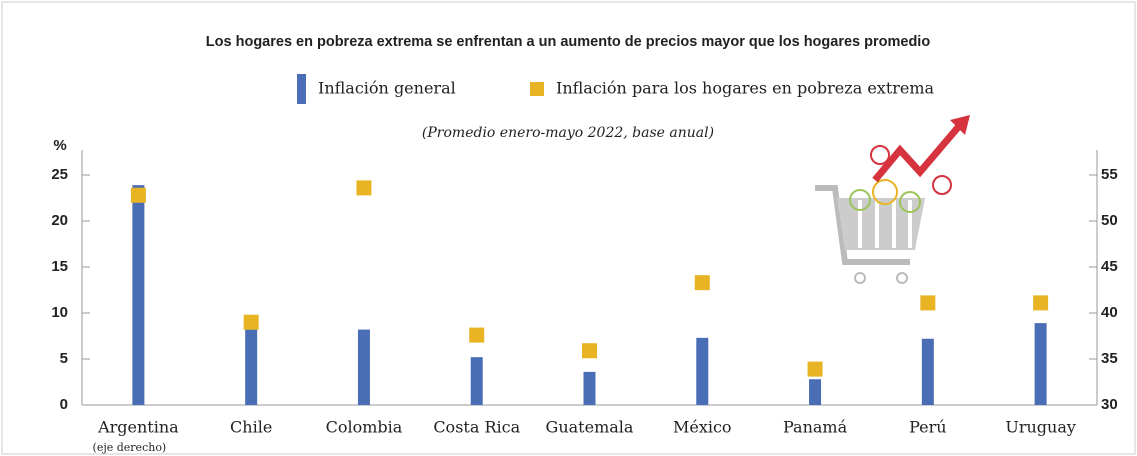 The image size is (1137, 456). Describe the element at coordinates (59, 266) in the screenshot. I see `y-tick-label: 15` at that location.